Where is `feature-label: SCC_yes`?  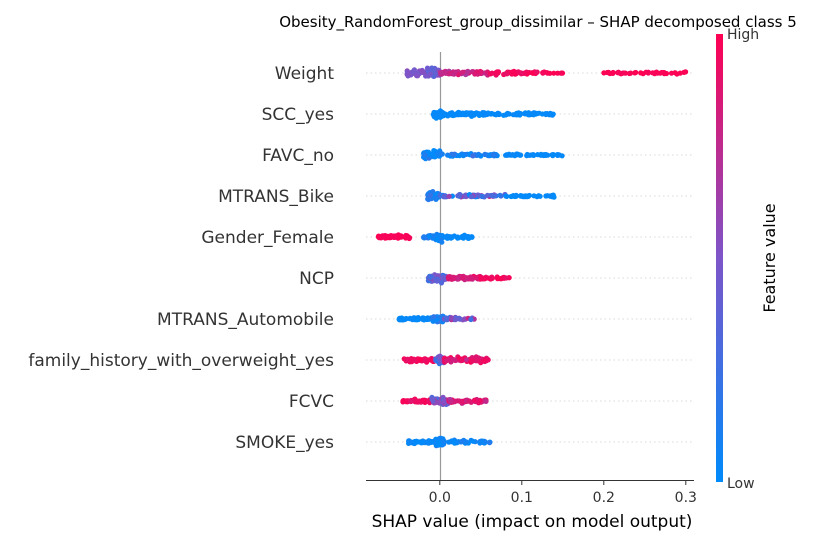 feature-label: SCC_yes is located at coordinates (298, 115).